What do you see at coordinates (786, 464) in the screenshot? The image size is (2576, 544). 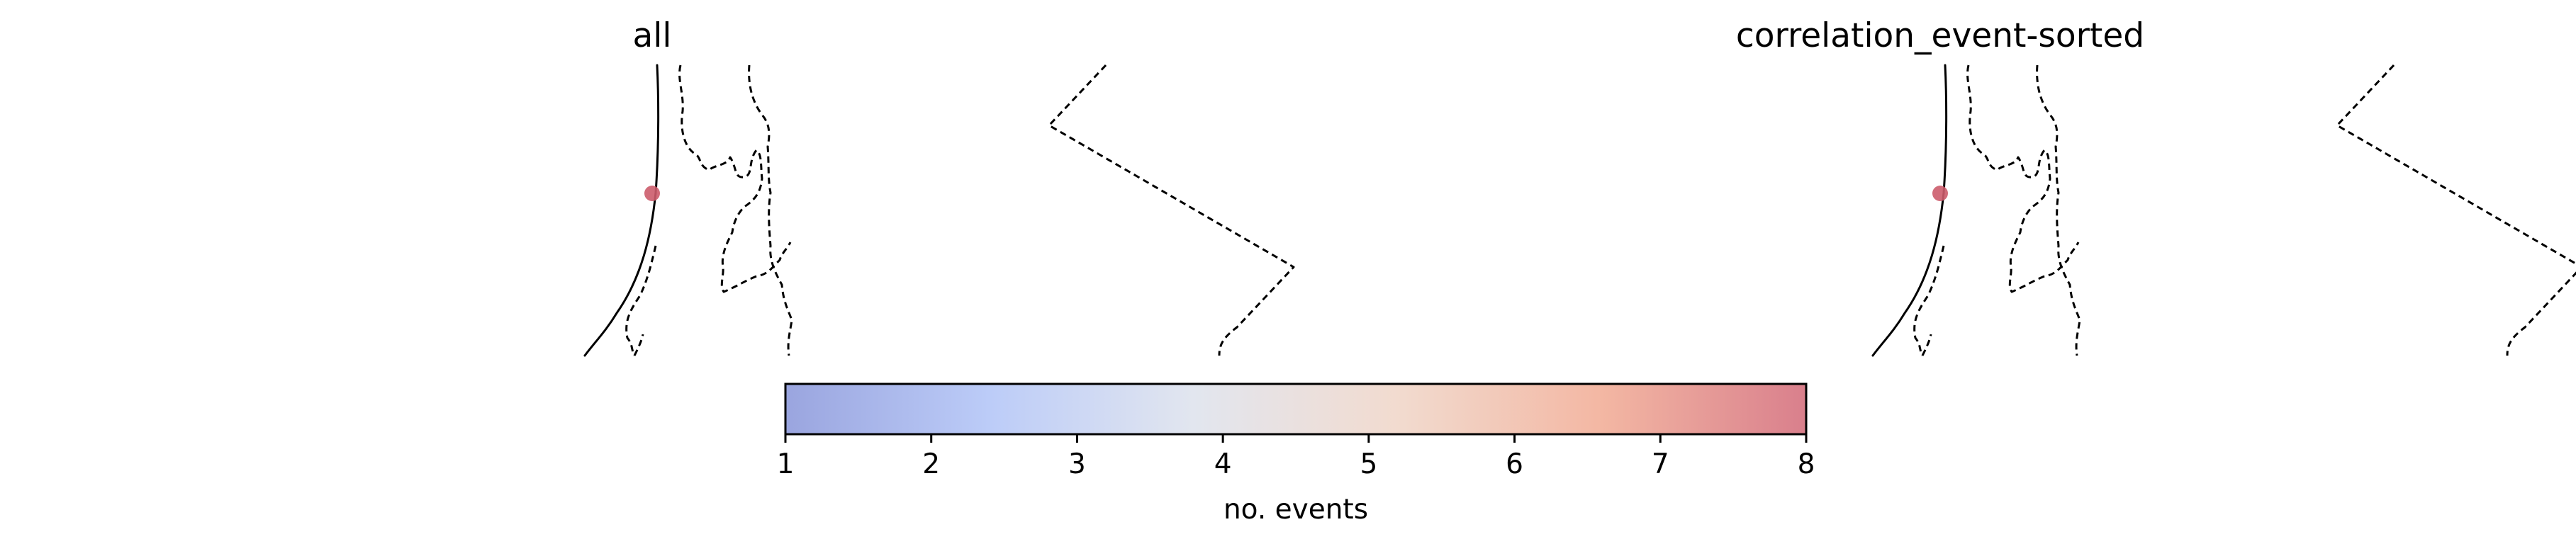 I see `colorbar-tick-label: 1` at bounding box center [786, 464].